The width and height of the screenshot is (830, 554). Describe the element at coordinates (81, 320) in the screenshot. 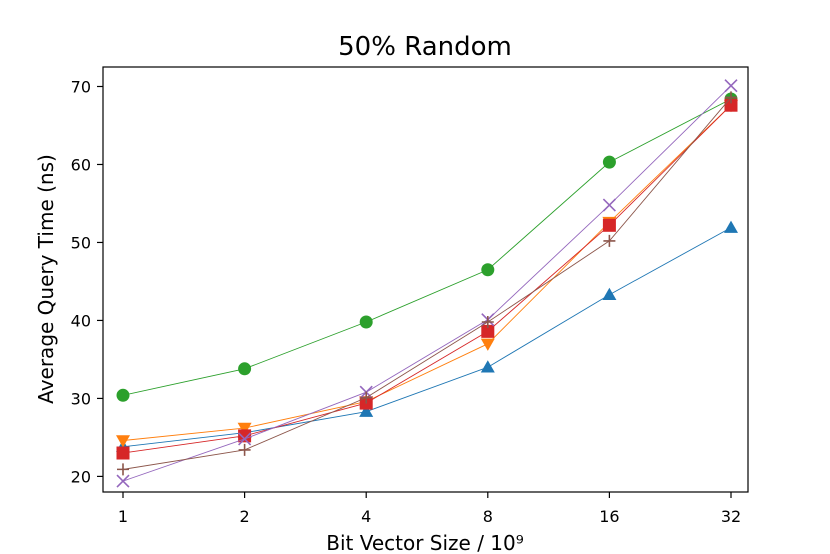

I see `y-tick-label: 40` at that location.